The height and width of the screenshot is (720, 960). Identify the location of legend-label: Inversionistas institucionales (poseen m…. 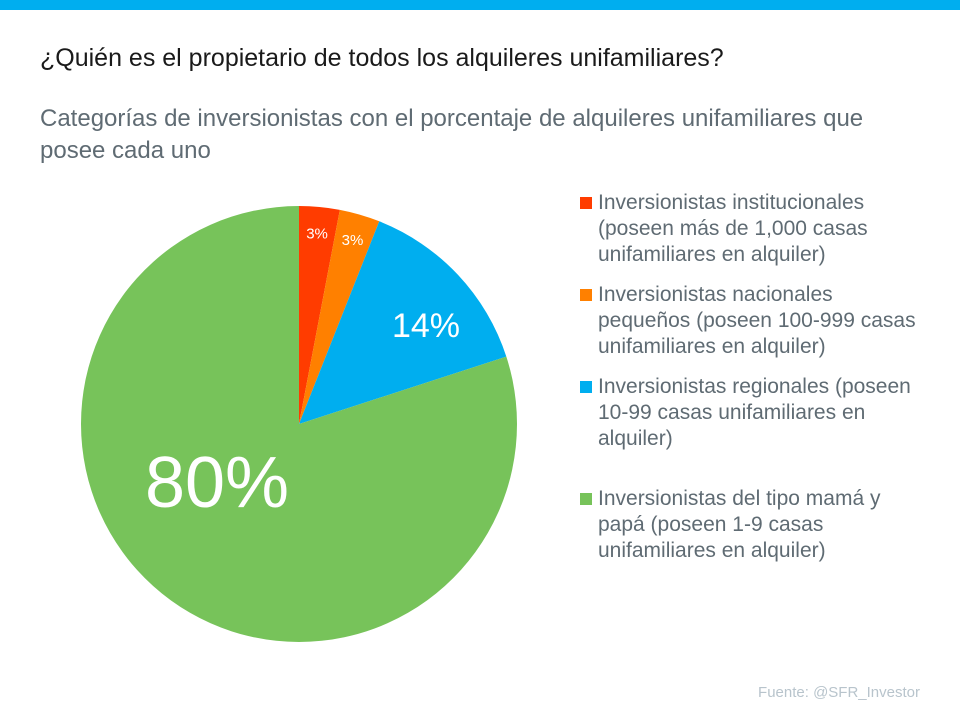
(733, 228).